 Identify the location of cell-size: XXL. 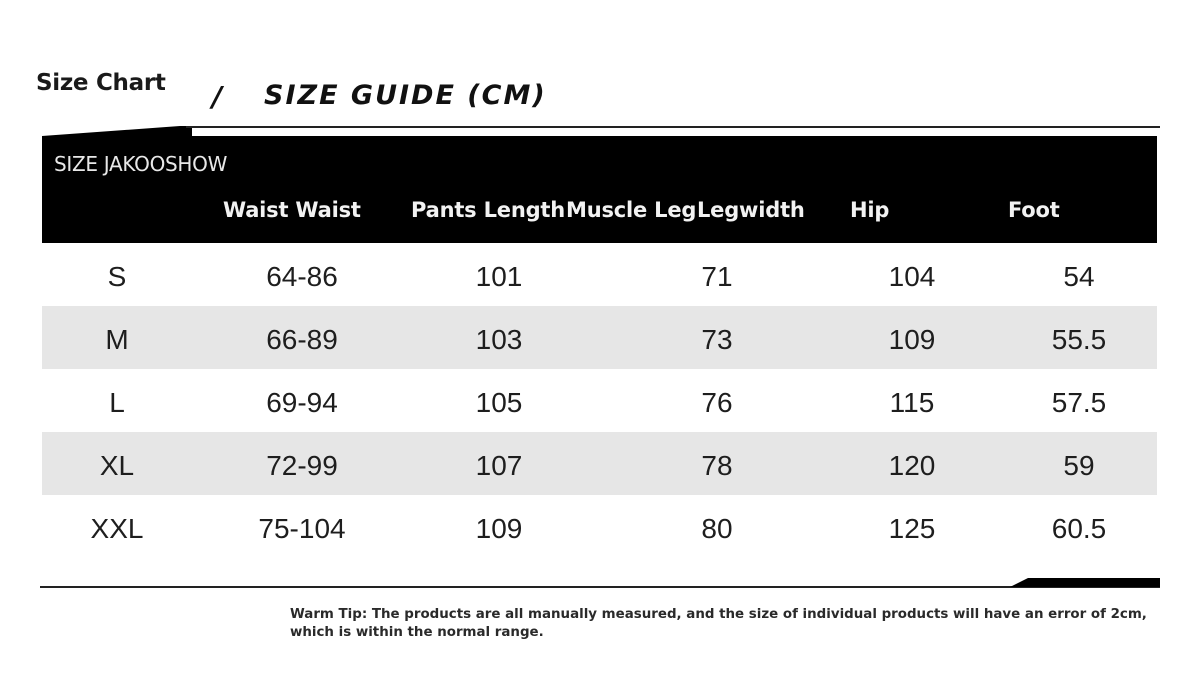
(117, 528).